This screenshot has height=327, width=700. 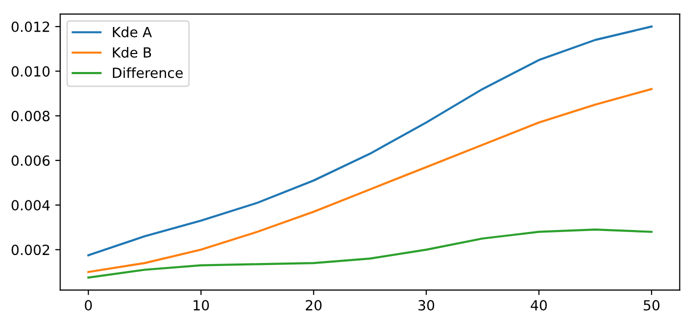 What do you see at coordinates (132, 52) in the screenshot?
I see `legend-label: Kde B` at bounding box center [132, 52].